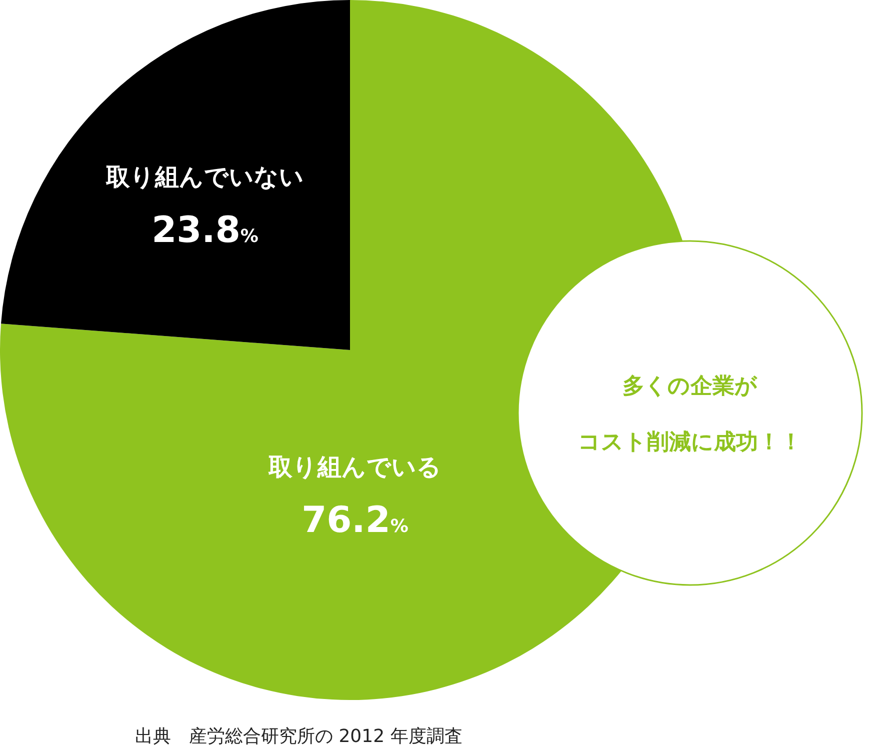 The image size is (873, 750). What do you see at coordinates (298, 736) in the screenshot?
I see `source-note: 出典 産労総合研究所の 2012 年度調査` at bounding box center [298, 736].